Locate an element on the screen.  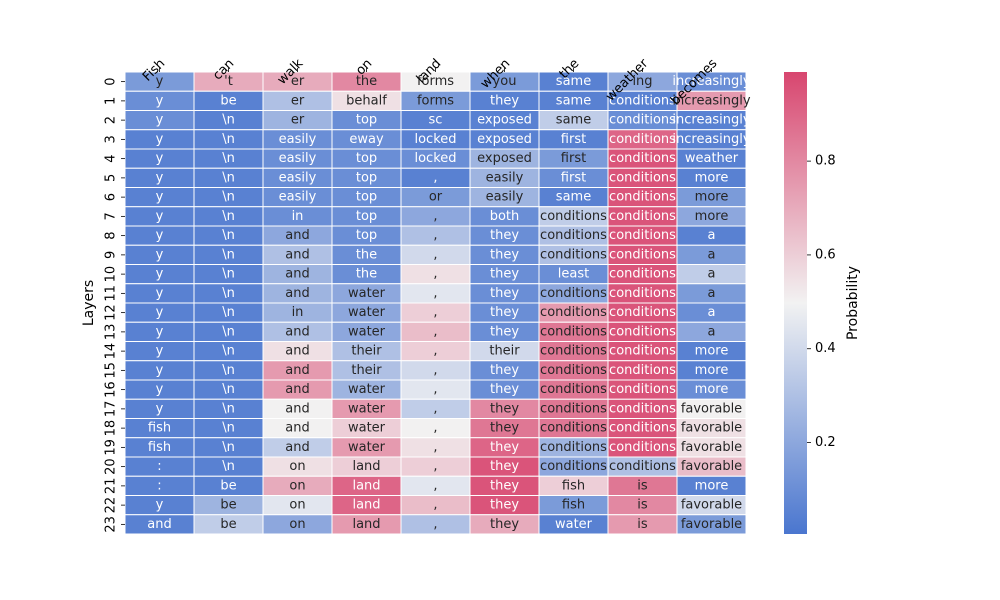
y-tick-label: 17 is located at coordinates (111, 409).